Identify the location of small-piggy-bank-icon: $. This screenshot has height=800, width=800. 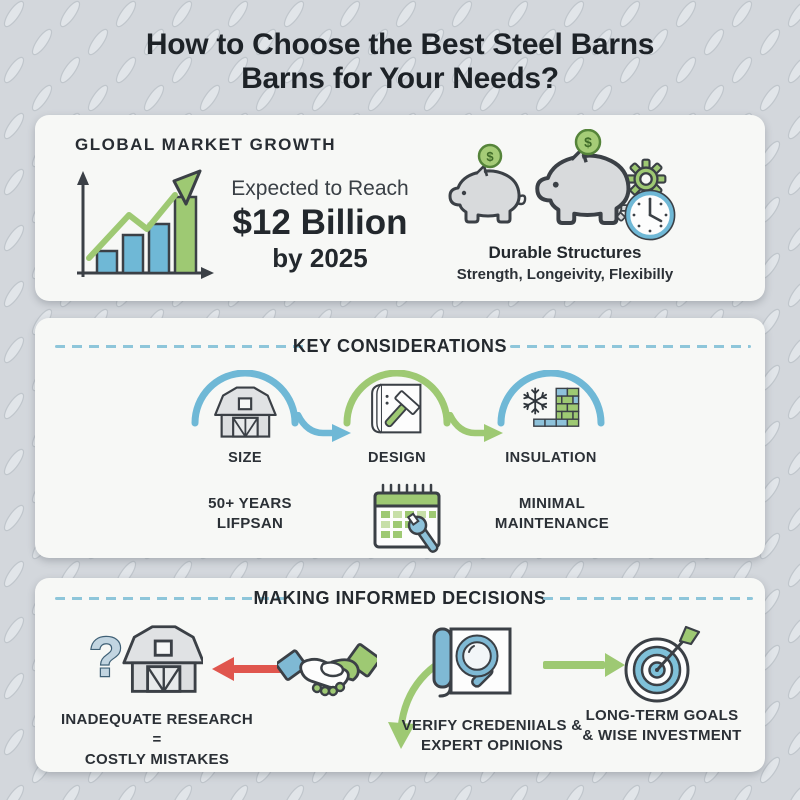
(487, 183).